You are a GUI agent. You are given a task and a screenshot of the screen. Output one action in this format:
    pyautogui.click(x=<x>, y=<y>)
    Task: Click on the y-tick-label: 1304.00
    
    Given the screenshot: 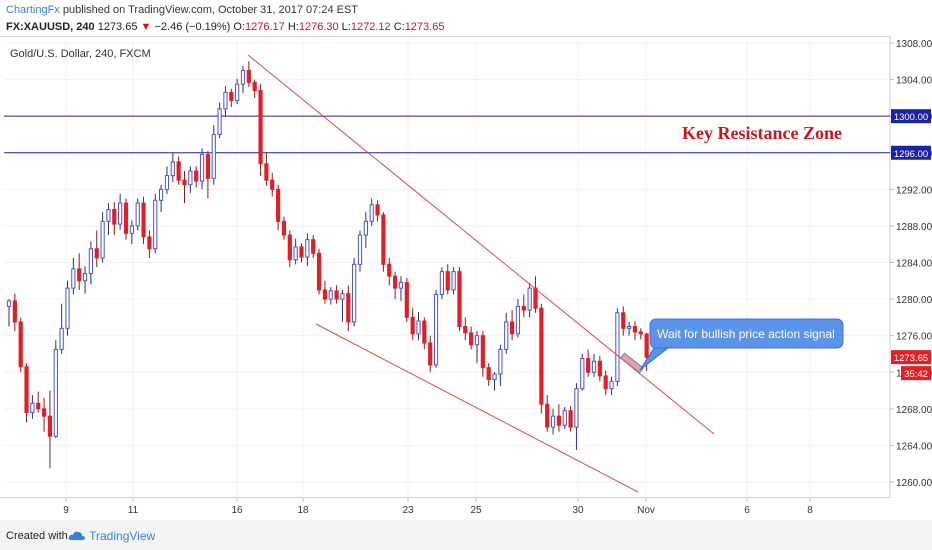 What is the action you would take?
    pyautogui.click(x=914, y=81)
    